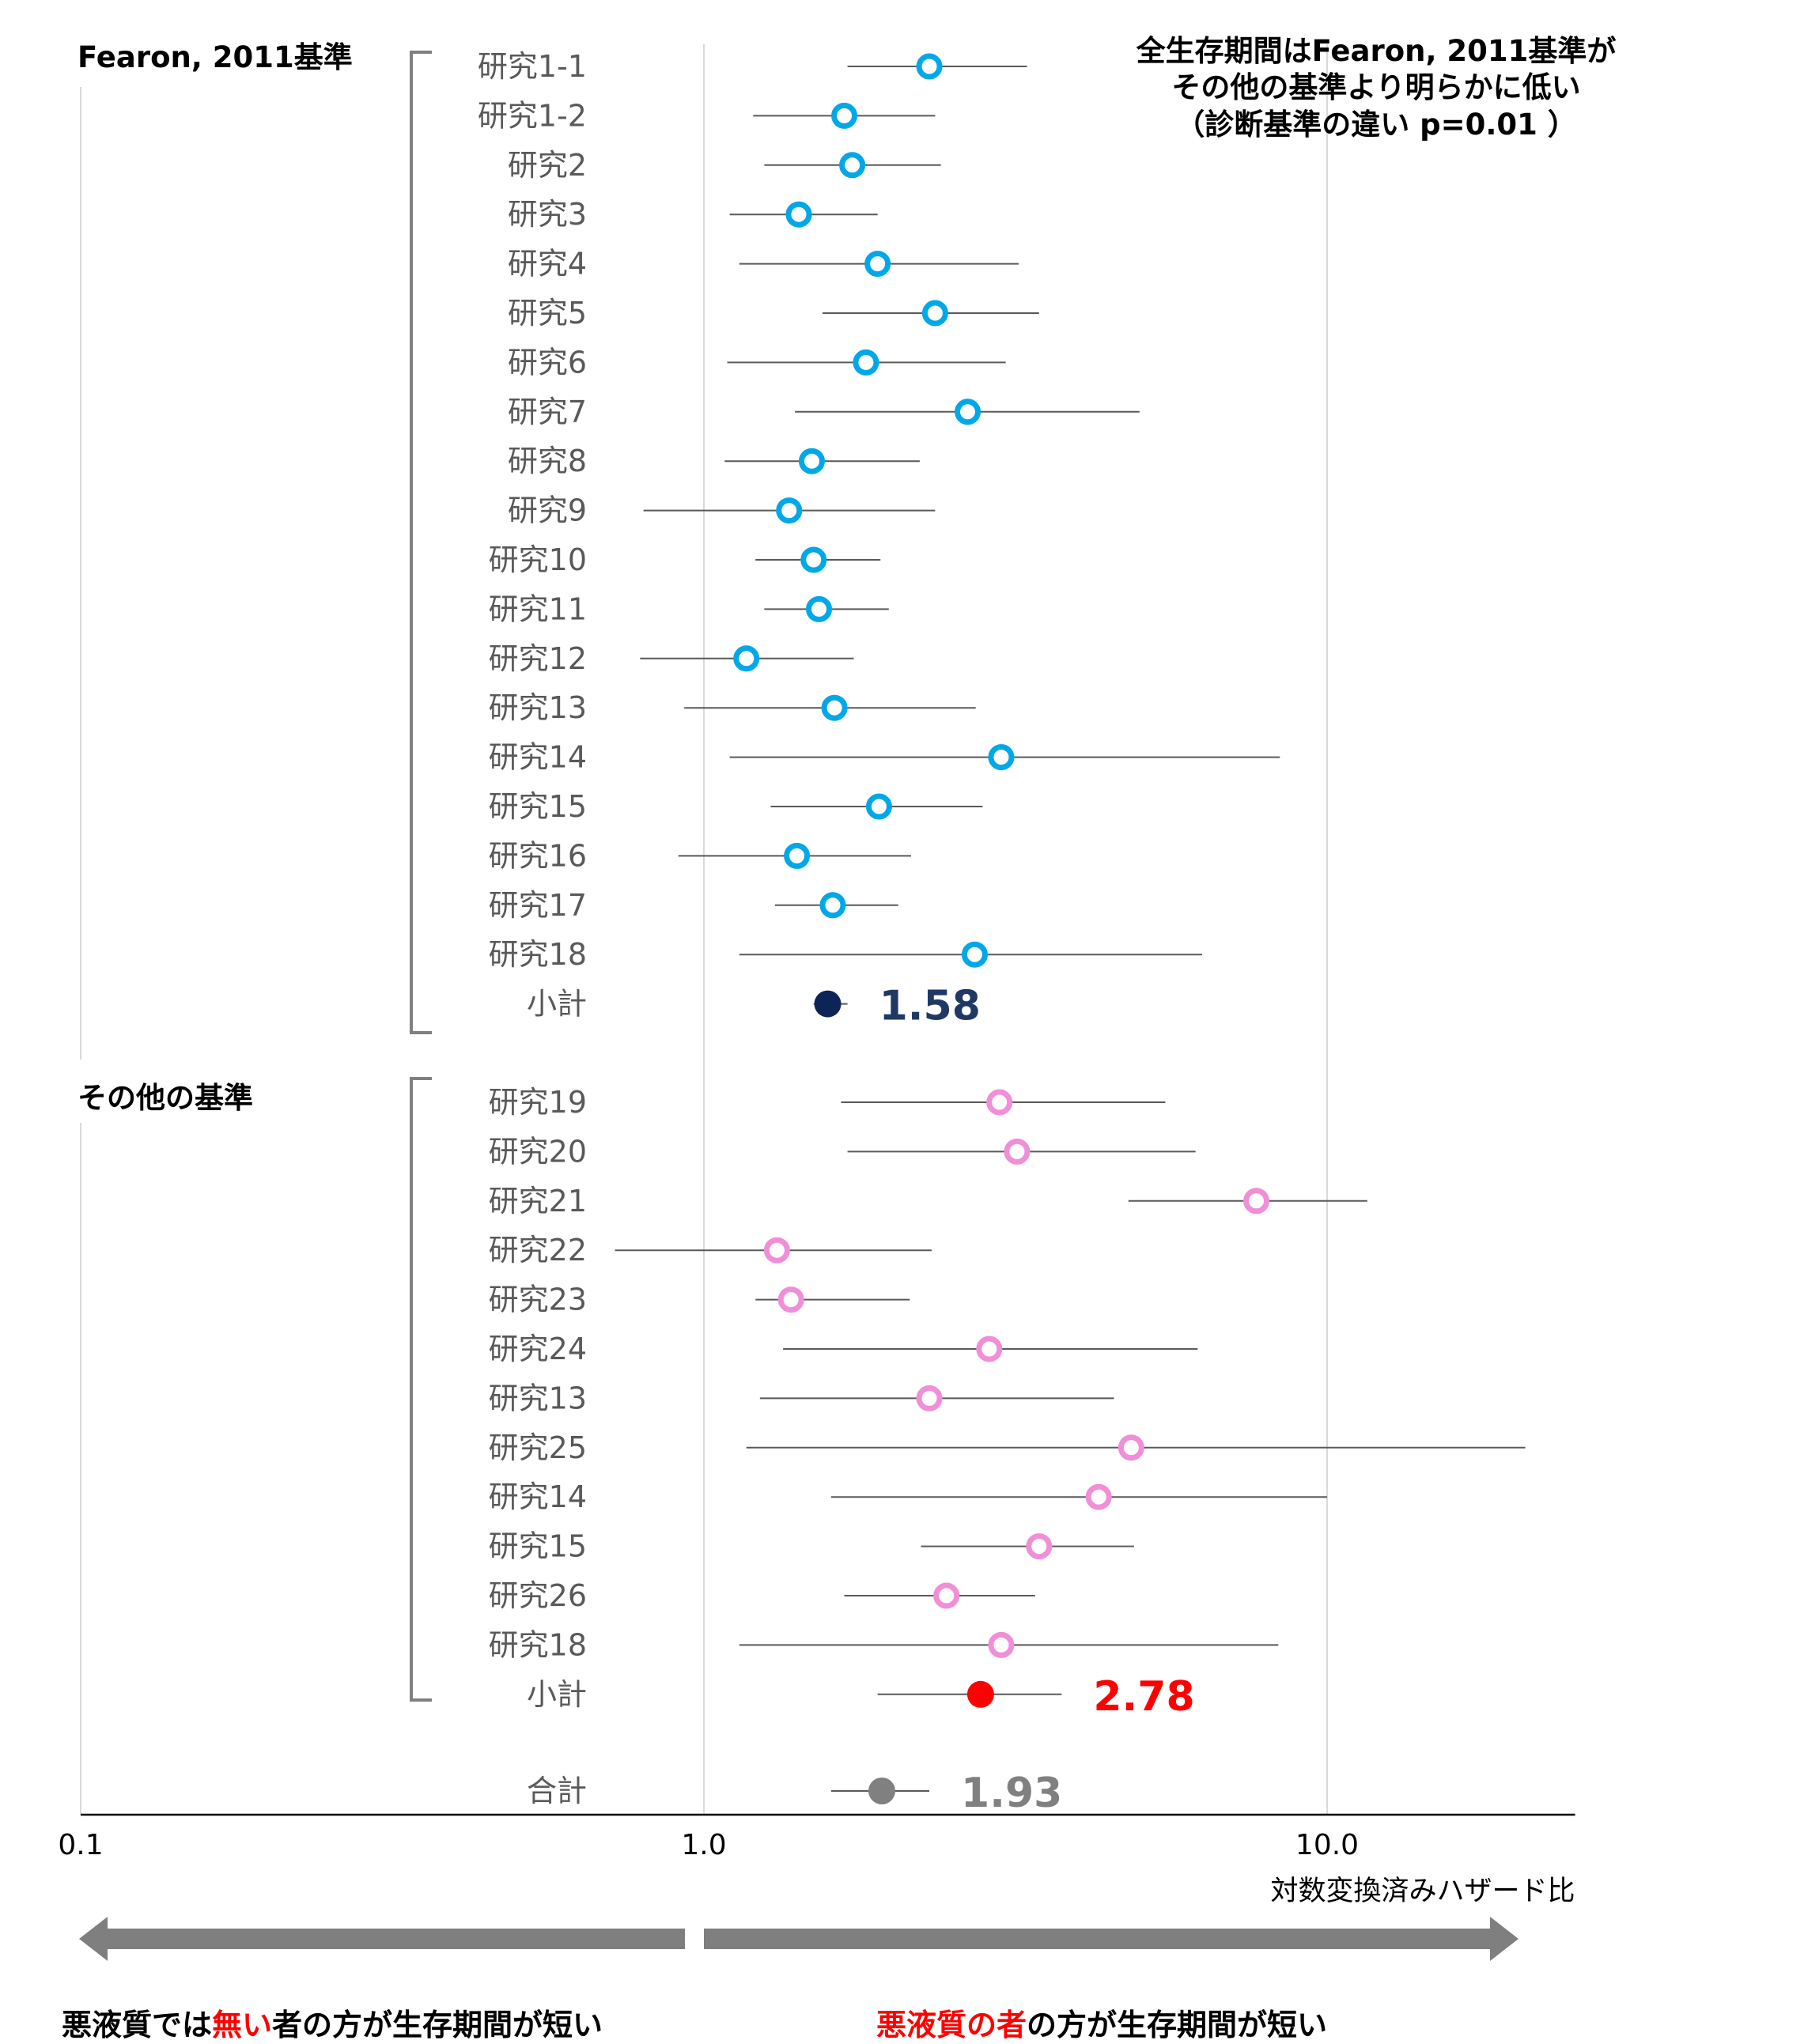 This screenshot has width=1804, height=2044. I want to click on group-label-fearon: Fearon, 2011基準, so click(216, 57).